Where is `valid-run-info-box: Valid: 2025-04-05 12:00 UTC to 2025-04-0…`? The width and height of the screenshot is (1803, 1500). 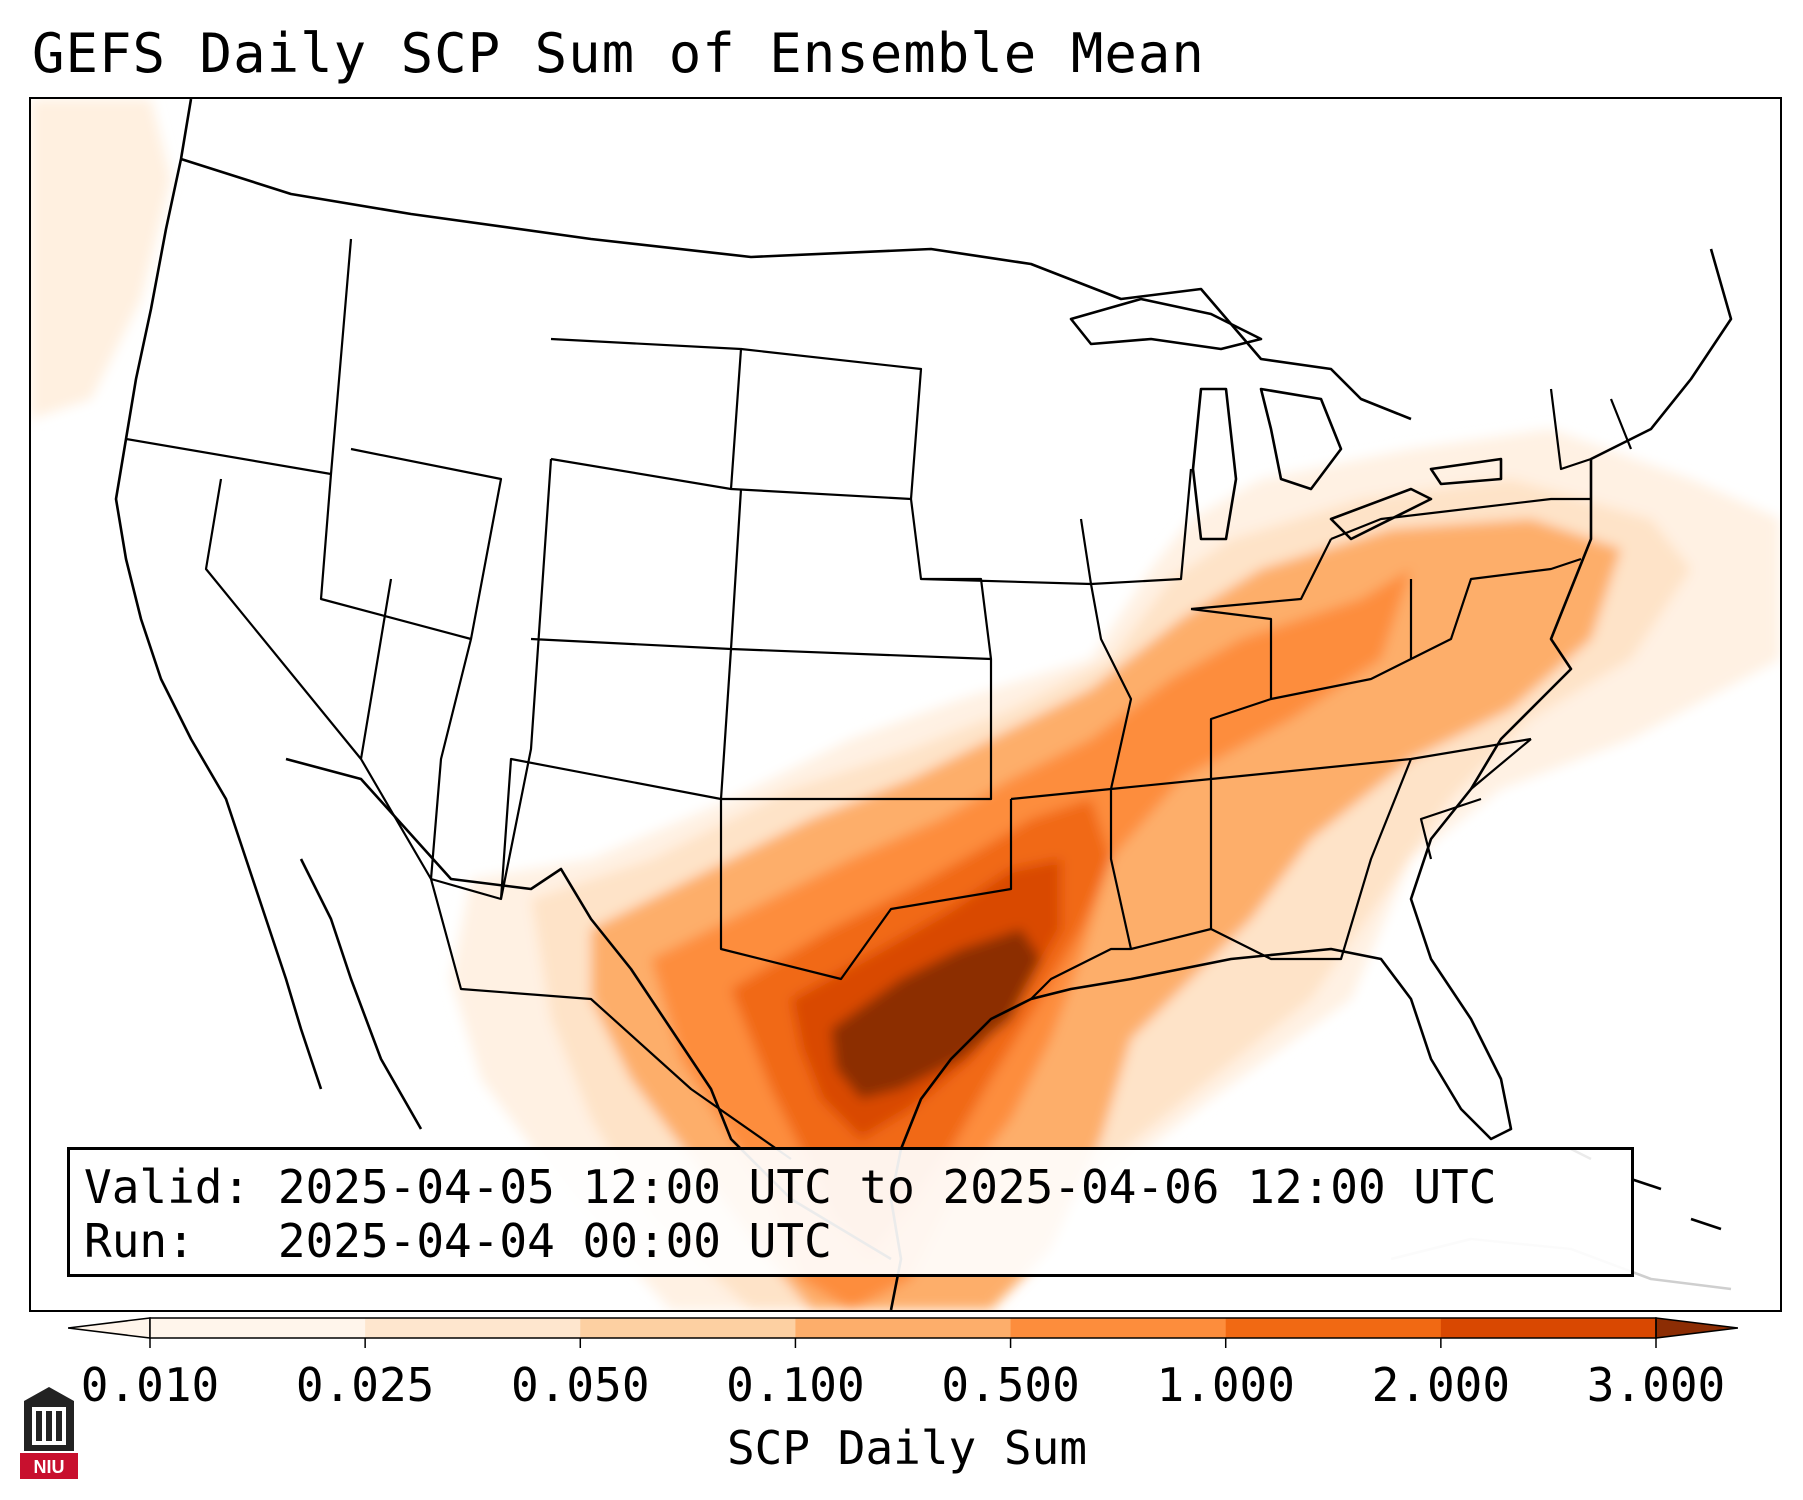
valid-run-info-box: Valid: 2025-04-05 12:00 UTC to 2025-04-0… is located at coordinates (850, 1212).